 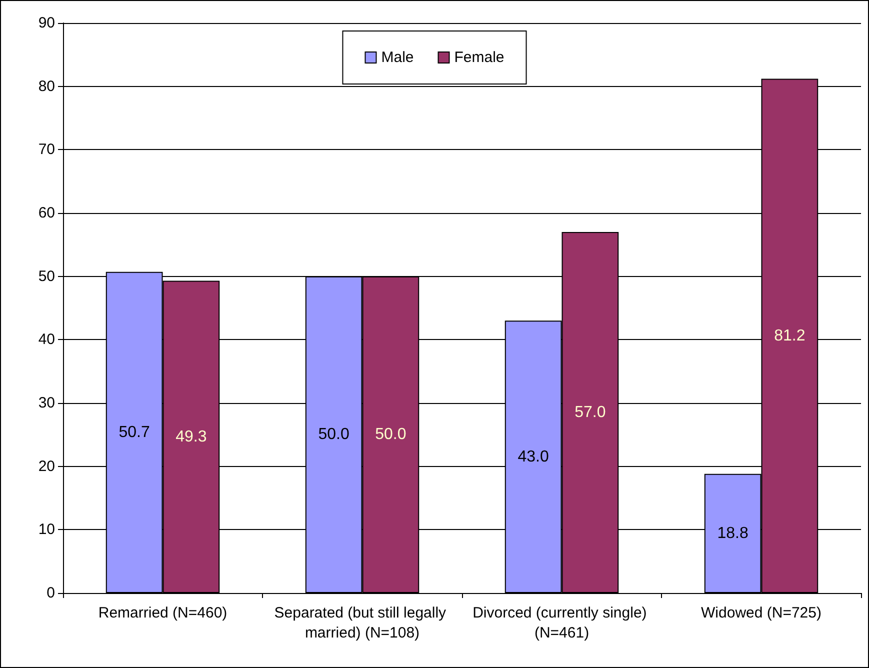 What do you see at coordinates (362, 623) in the screenshot?
I see `x-tick-label: Separated (but still legally married) (N=108)` at bounding box center [362, 623].